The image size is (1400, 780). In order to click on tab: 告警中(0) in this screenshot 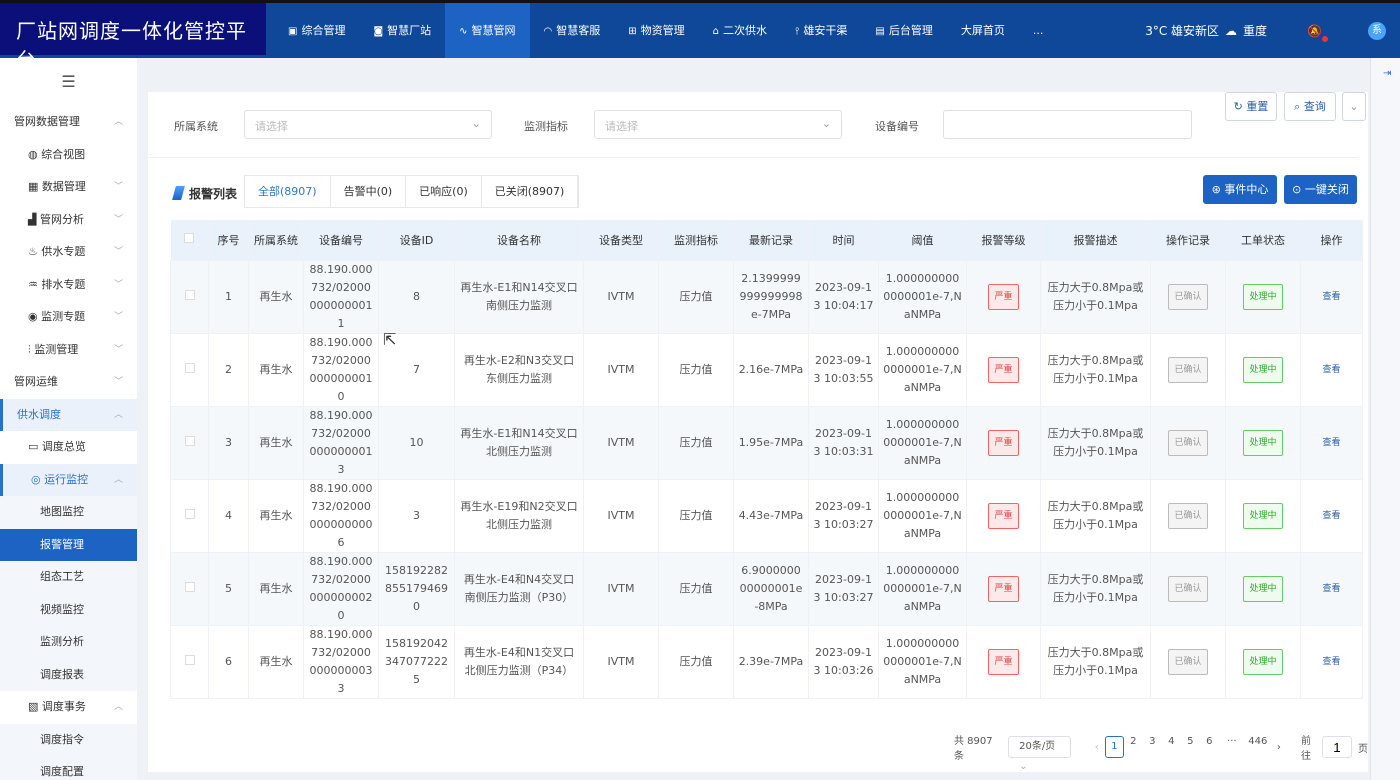, I will do `click(369, 191)`.